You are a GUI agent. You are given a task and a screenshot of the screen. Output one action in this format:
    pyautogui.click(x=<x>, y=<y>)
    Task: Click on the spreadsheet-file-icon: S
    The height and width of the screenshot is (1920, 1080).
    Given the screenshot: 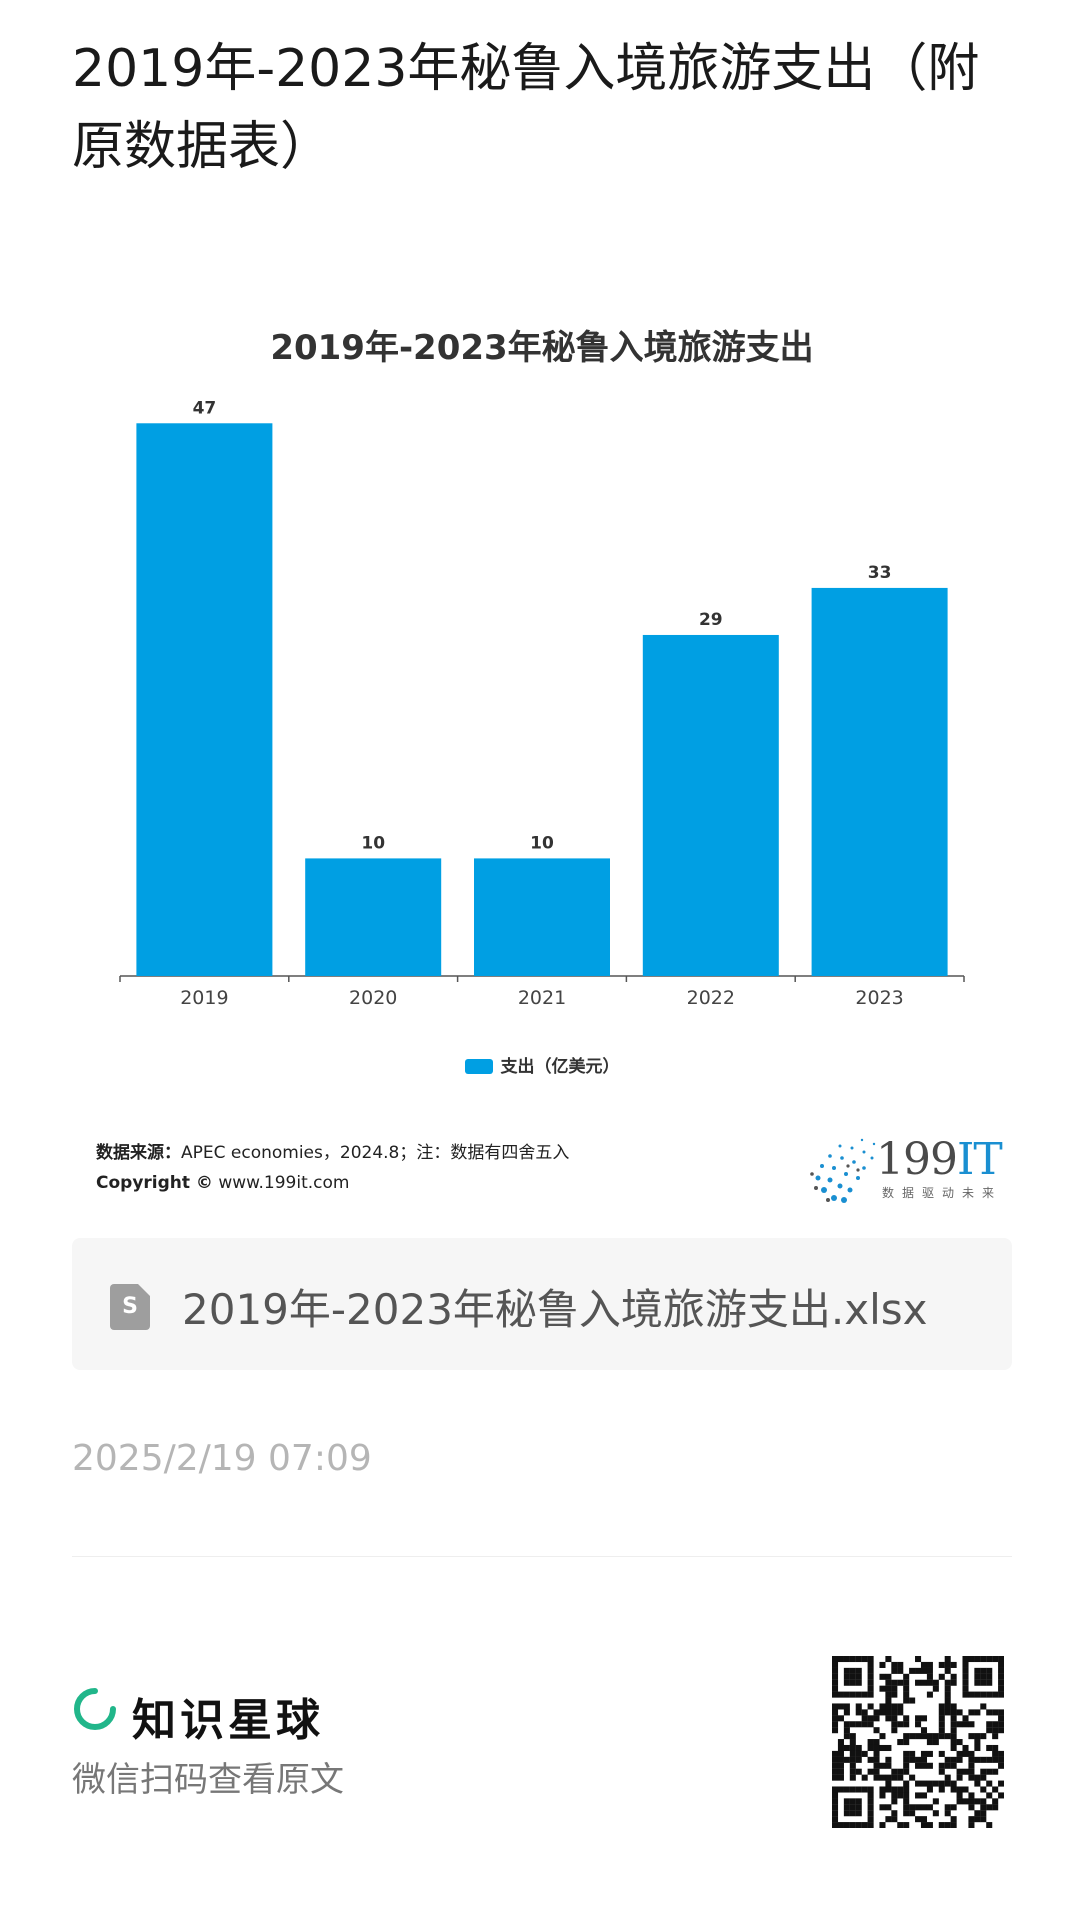 What is the action you would take?
    pyautogui.click(x=130, y=1307)
    